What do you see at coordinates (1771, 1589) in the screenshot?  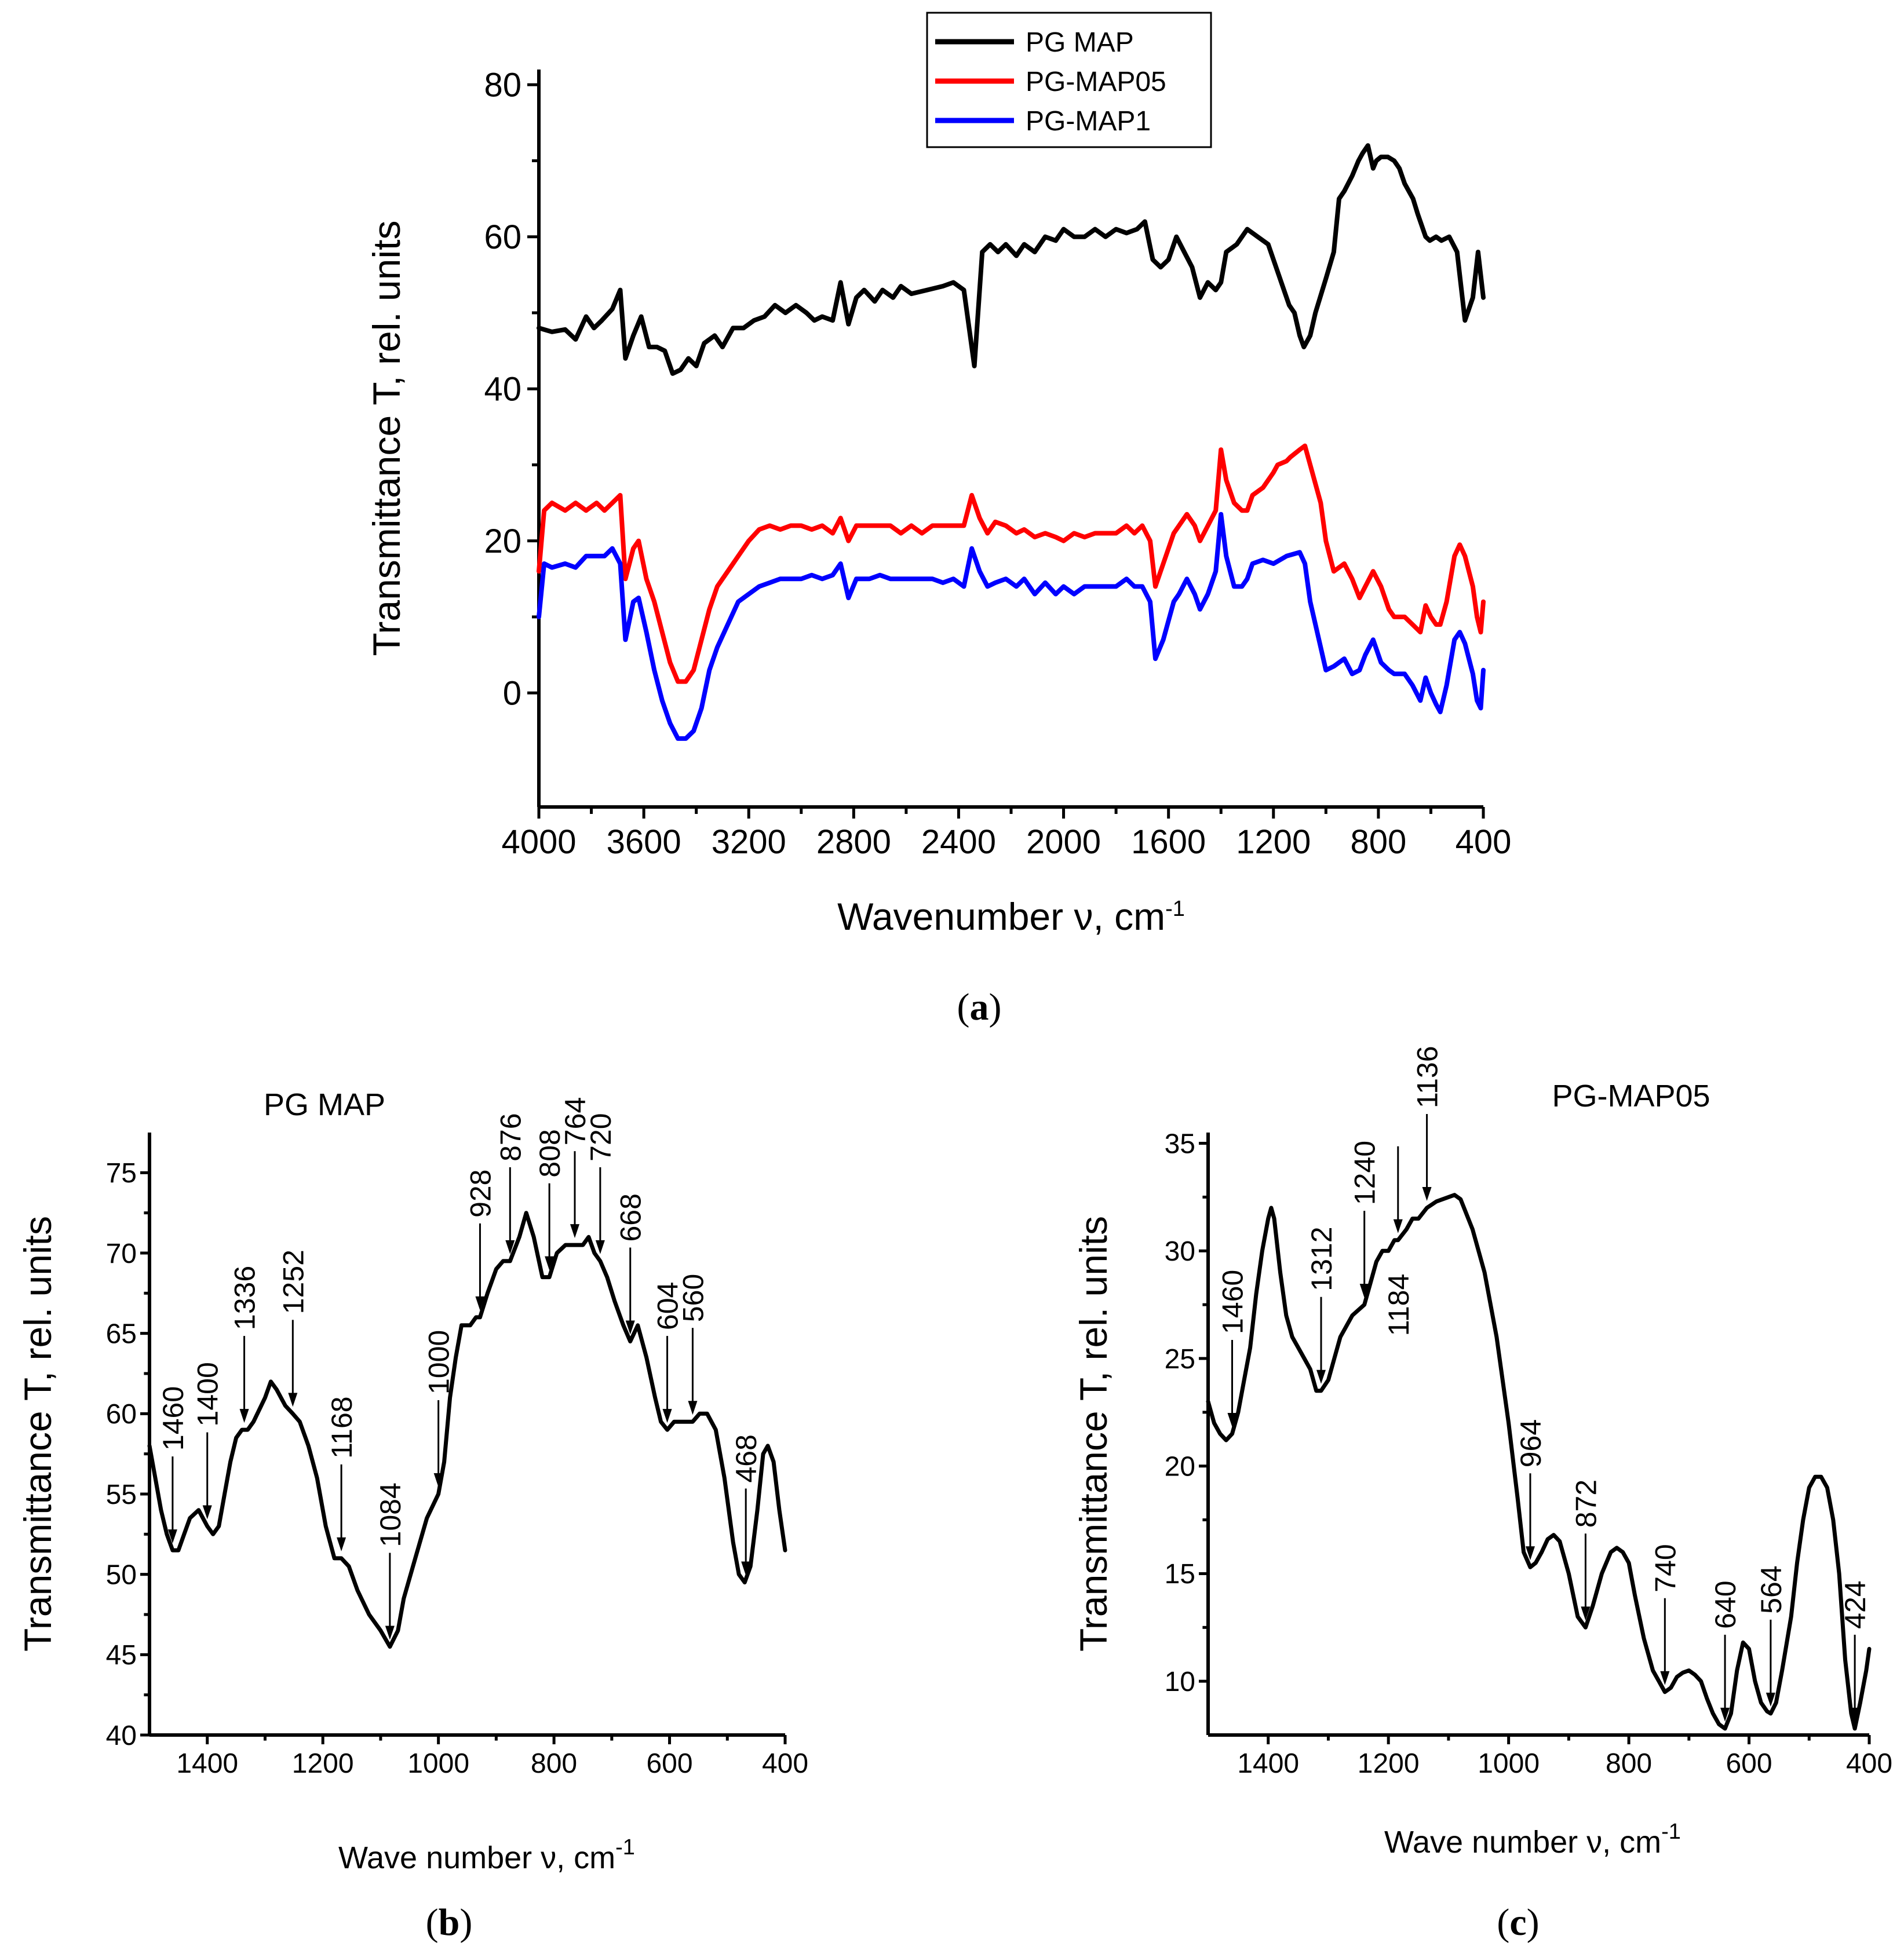 I see `annotation-label: 564` at bounding box center [1771, 1589].